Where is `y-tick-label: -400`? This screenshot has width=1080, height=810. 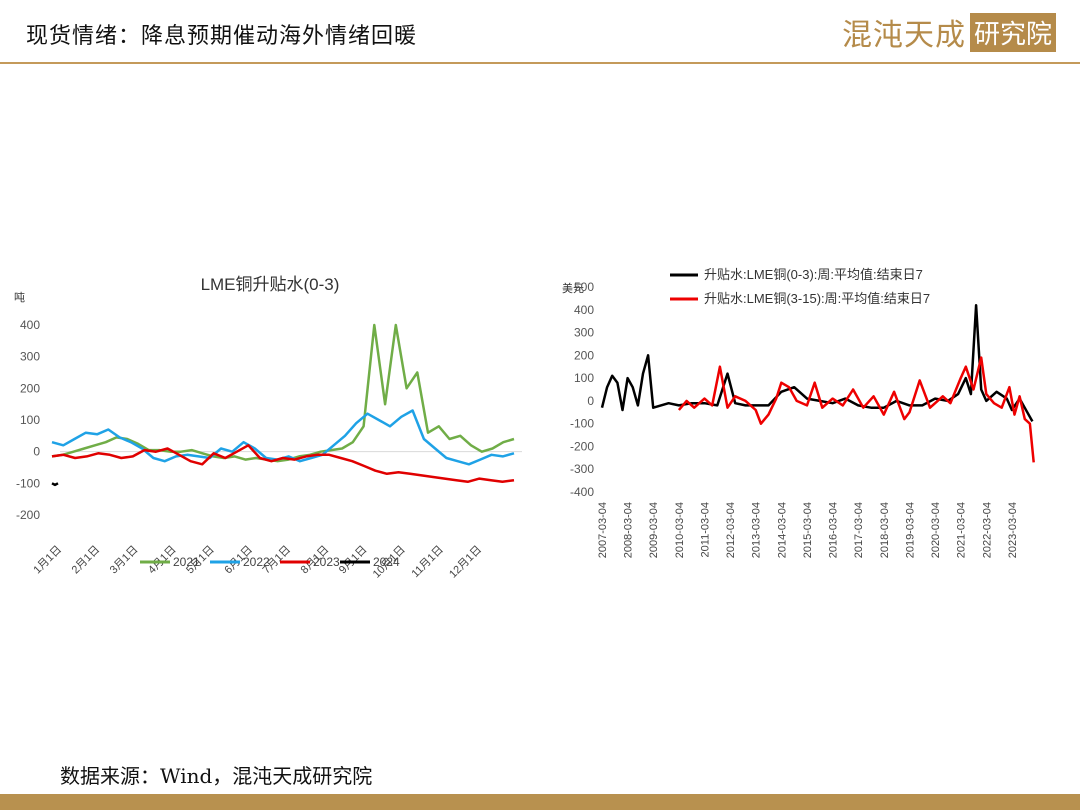
y-tick-label: -400 is located at coordinates (582, 492).